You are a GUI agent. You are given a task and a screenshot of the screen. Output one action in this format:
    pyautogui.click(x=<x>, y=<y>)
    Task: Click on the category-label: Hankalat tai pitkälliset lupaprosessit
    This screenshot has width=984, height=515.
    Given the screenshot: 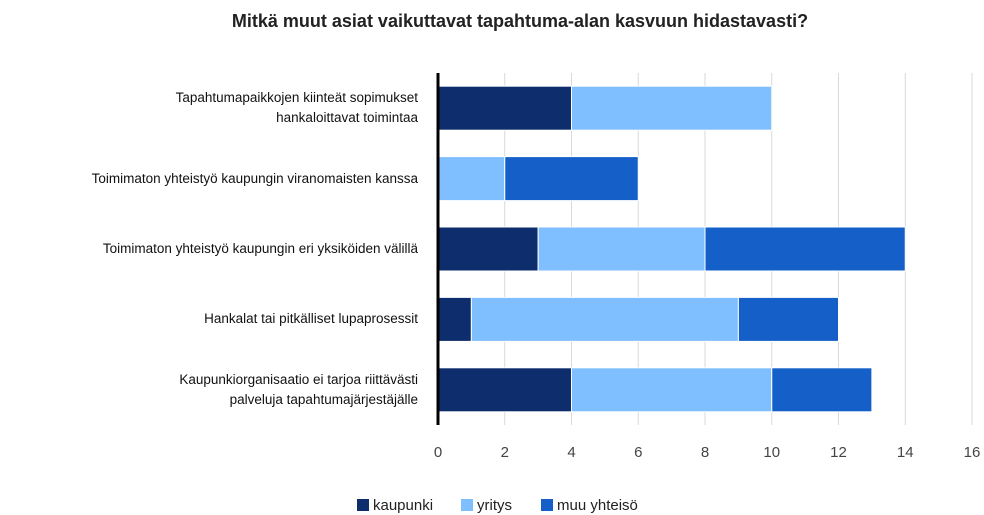 What is the action you would take?
    pyautogui.click(x=311, y=319)
    